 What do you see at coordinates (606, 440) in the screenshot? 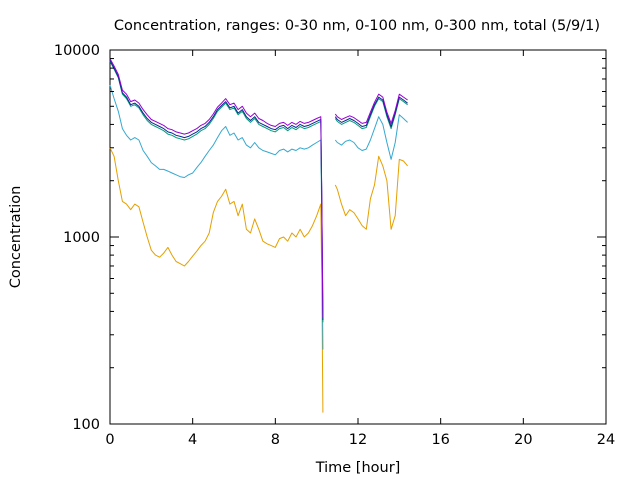
I see `x-tick-label: 24` at bounding box center [606, 440].